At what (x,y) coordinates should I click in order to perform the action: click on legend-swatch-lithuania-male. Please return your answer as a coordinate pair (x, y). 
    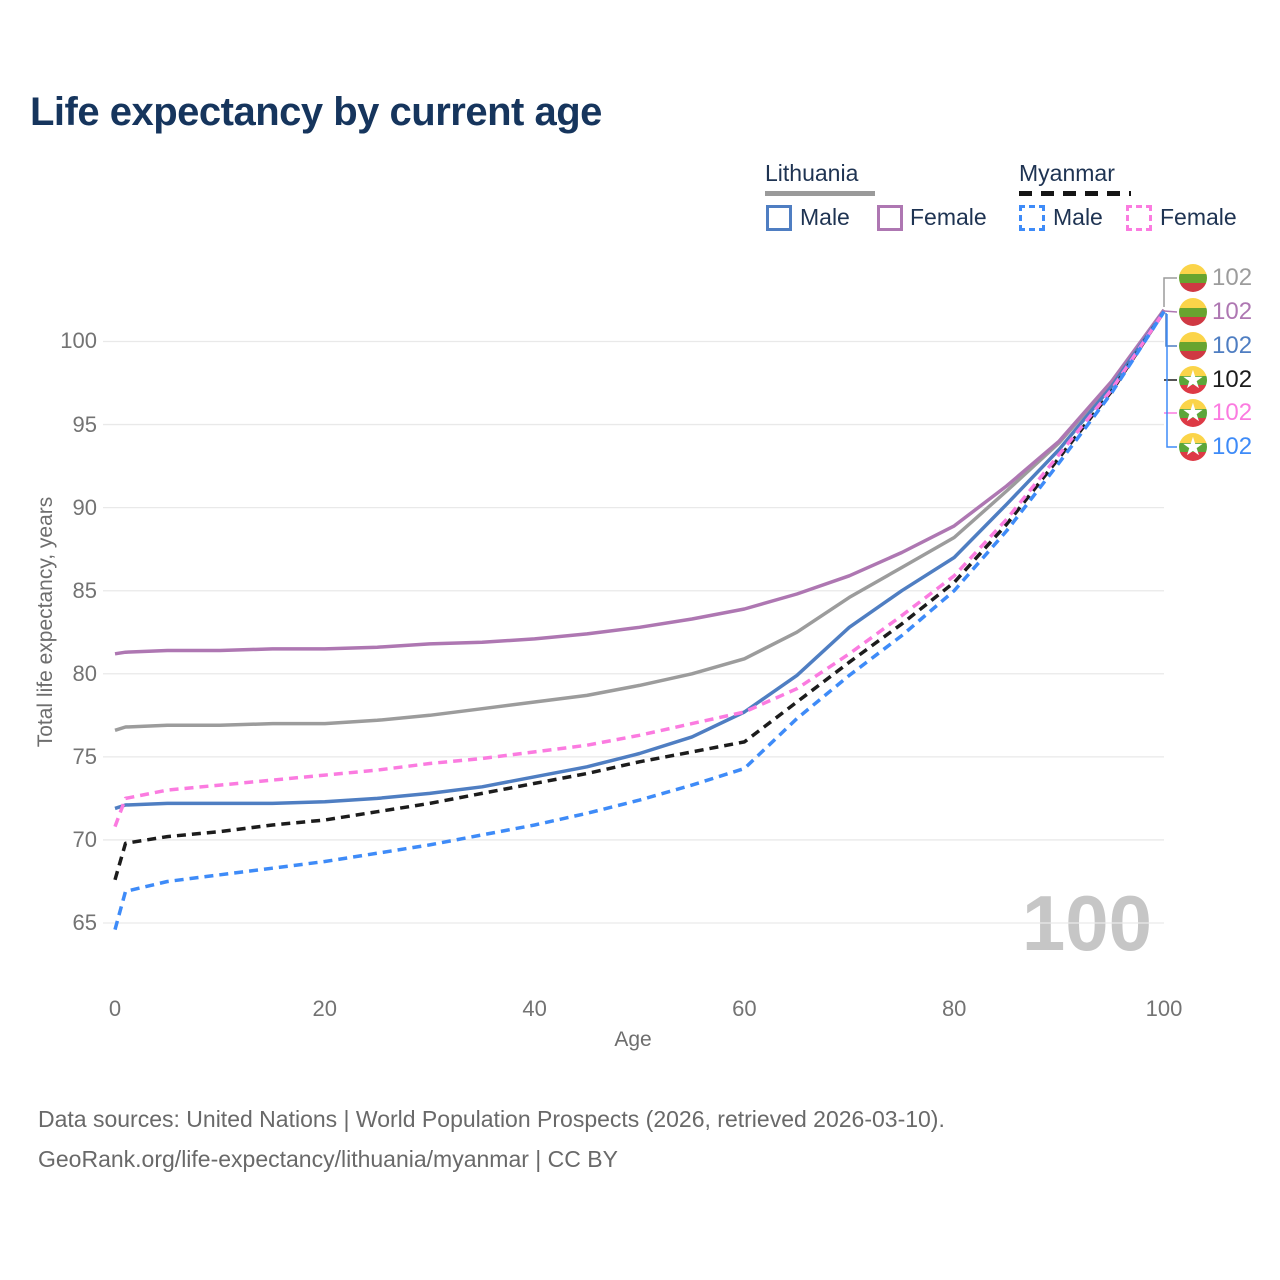
    Looking at the image, I should click on (779, 218).